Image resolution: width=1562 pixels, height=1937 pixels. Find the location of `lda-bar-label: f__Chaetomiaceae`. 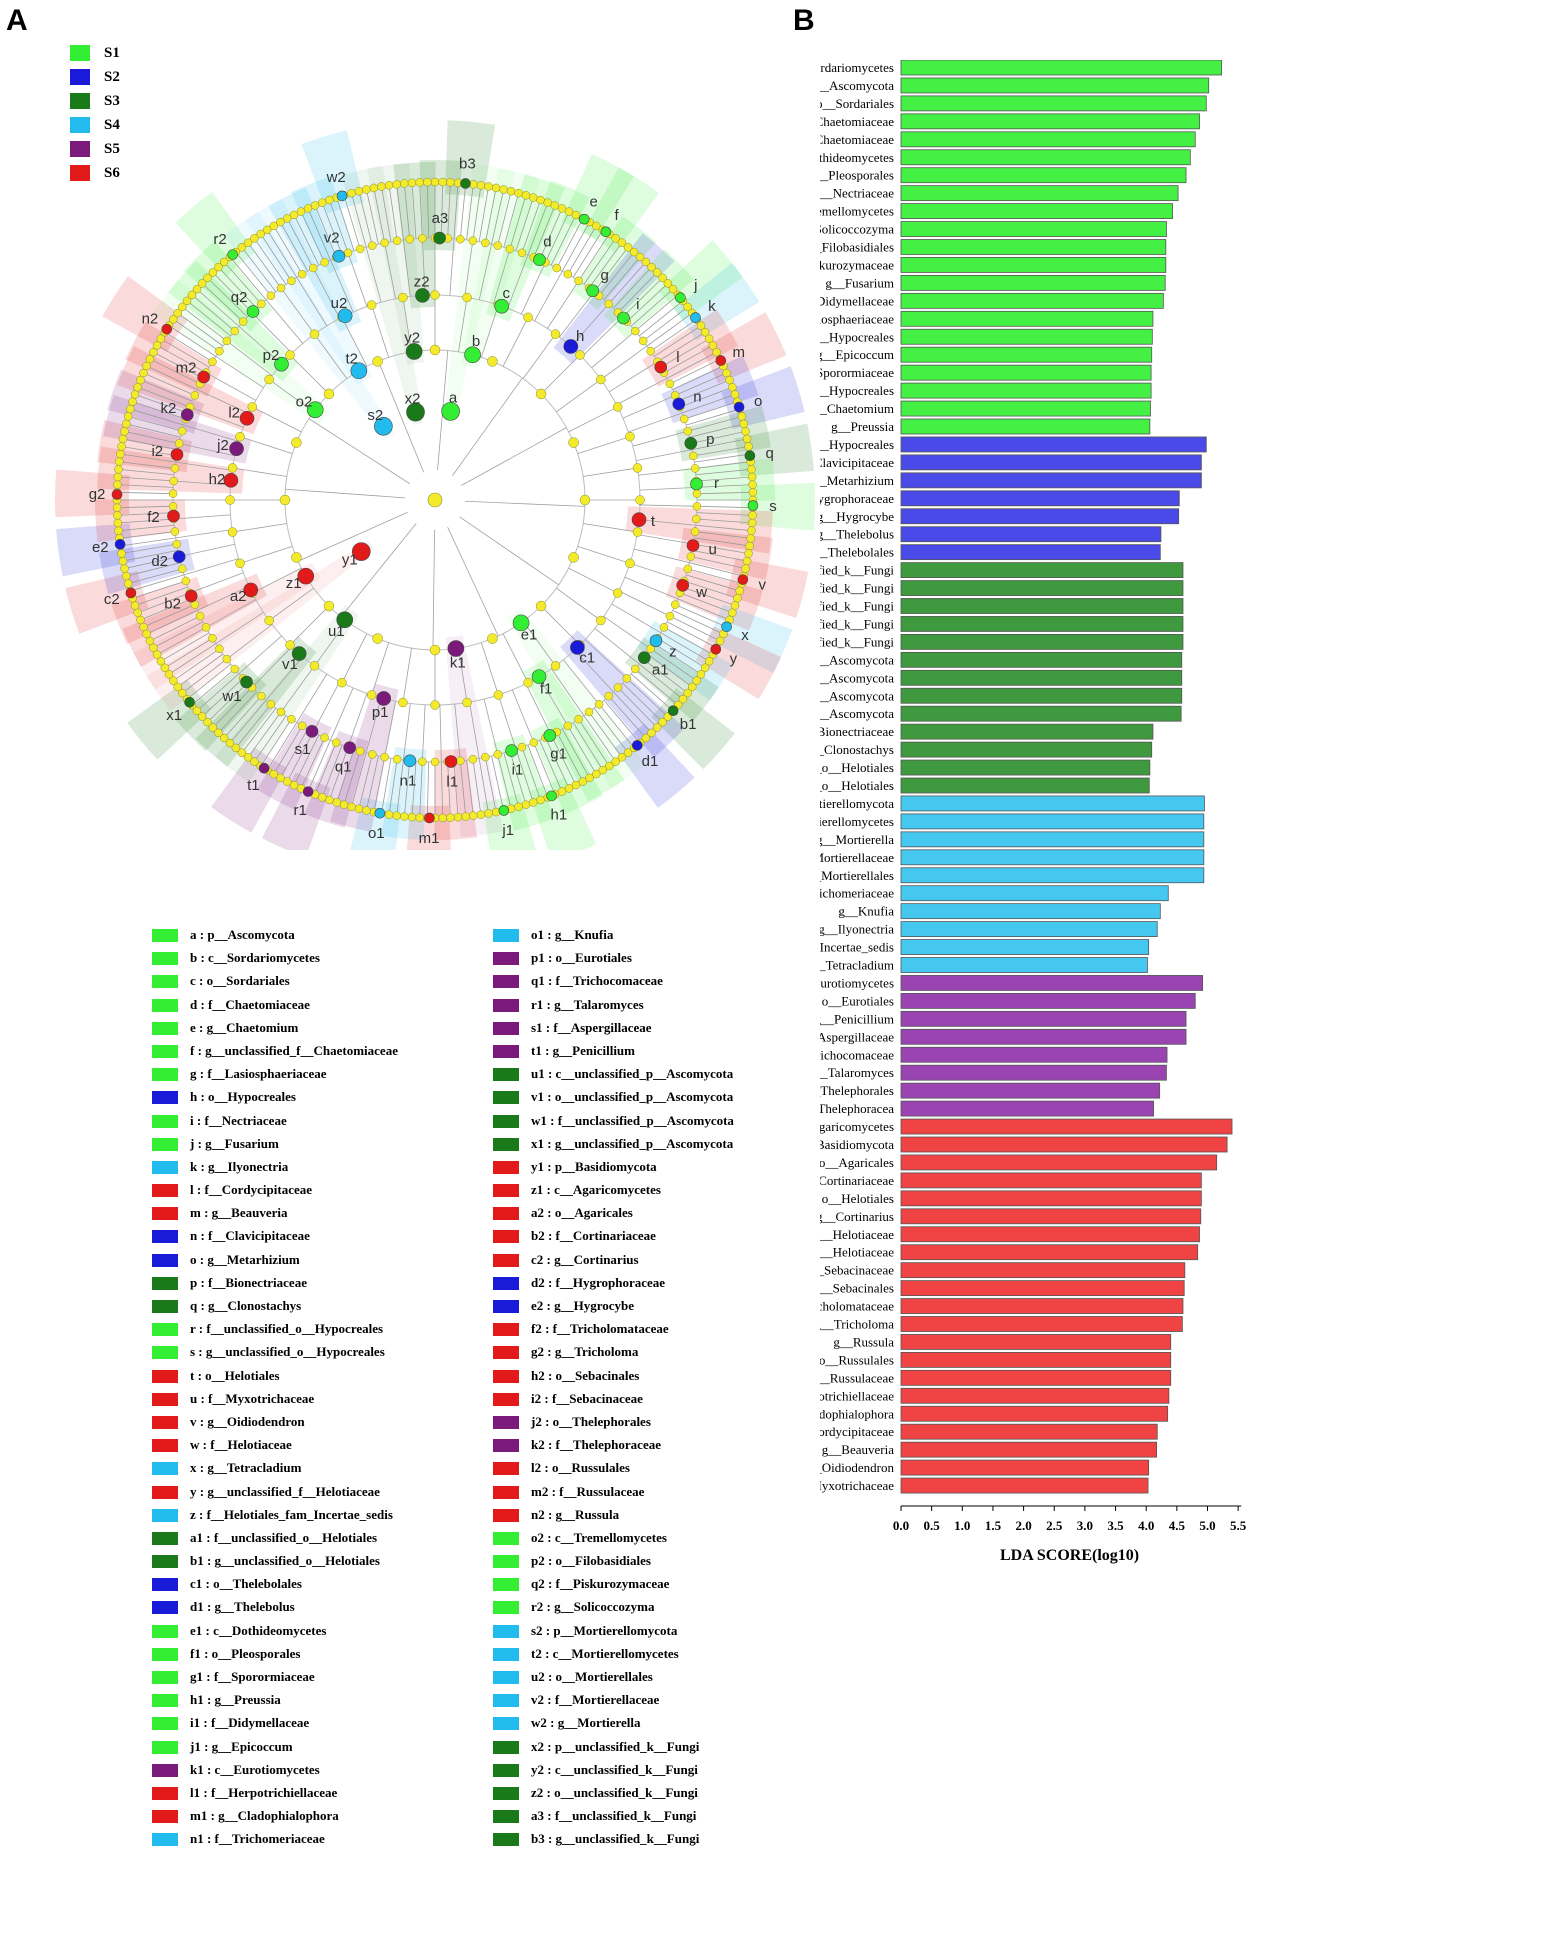

lda-bar-label: f__Chaetomiaceae is located at coordinates (857, 121).